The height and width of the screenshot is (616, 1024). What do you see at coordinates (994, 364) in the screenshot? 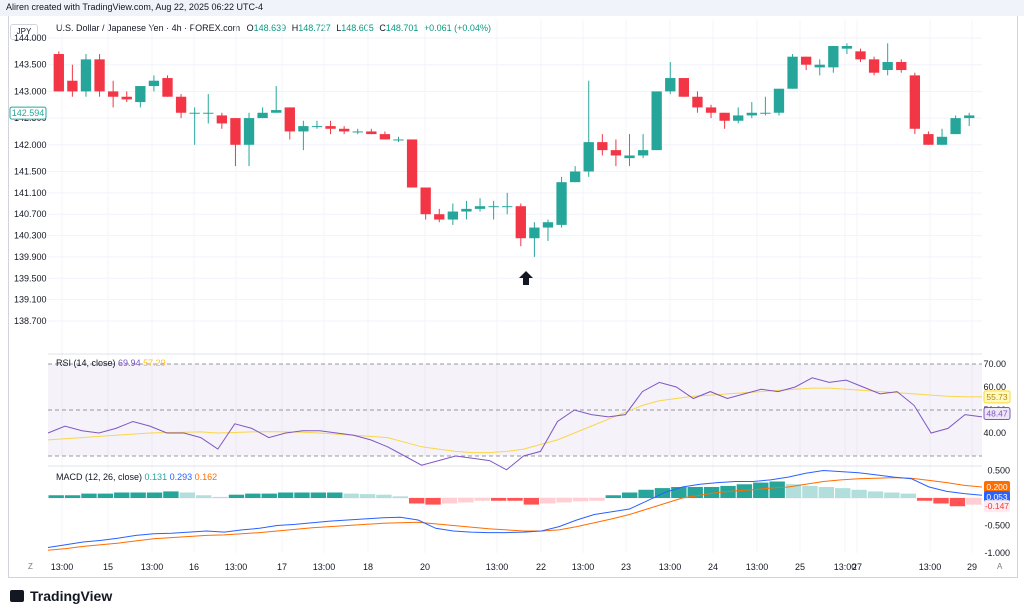
I see `rsi-axis-label: 70.00` at bounding box center [994, 364].